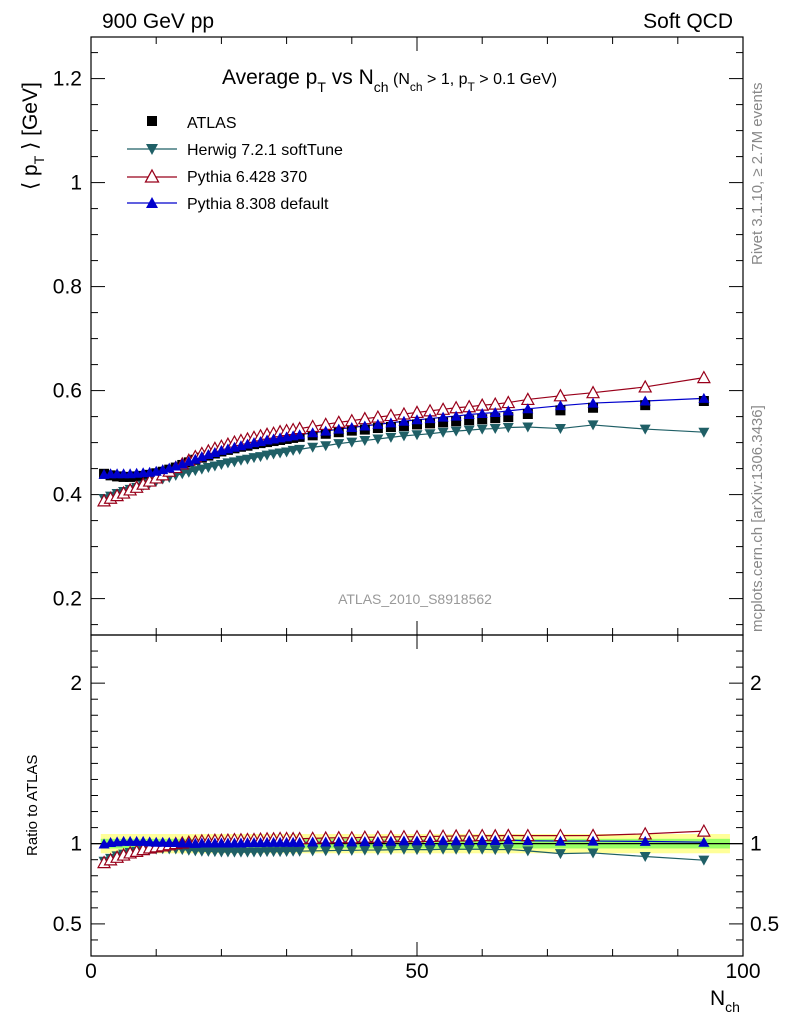 Image resolution: width=786 pixels, height=1024 pixels. What do you see at coordinates (39, 159) in the screenshot?
I see `y-label-sub: T` at bounding box center [39, 159].